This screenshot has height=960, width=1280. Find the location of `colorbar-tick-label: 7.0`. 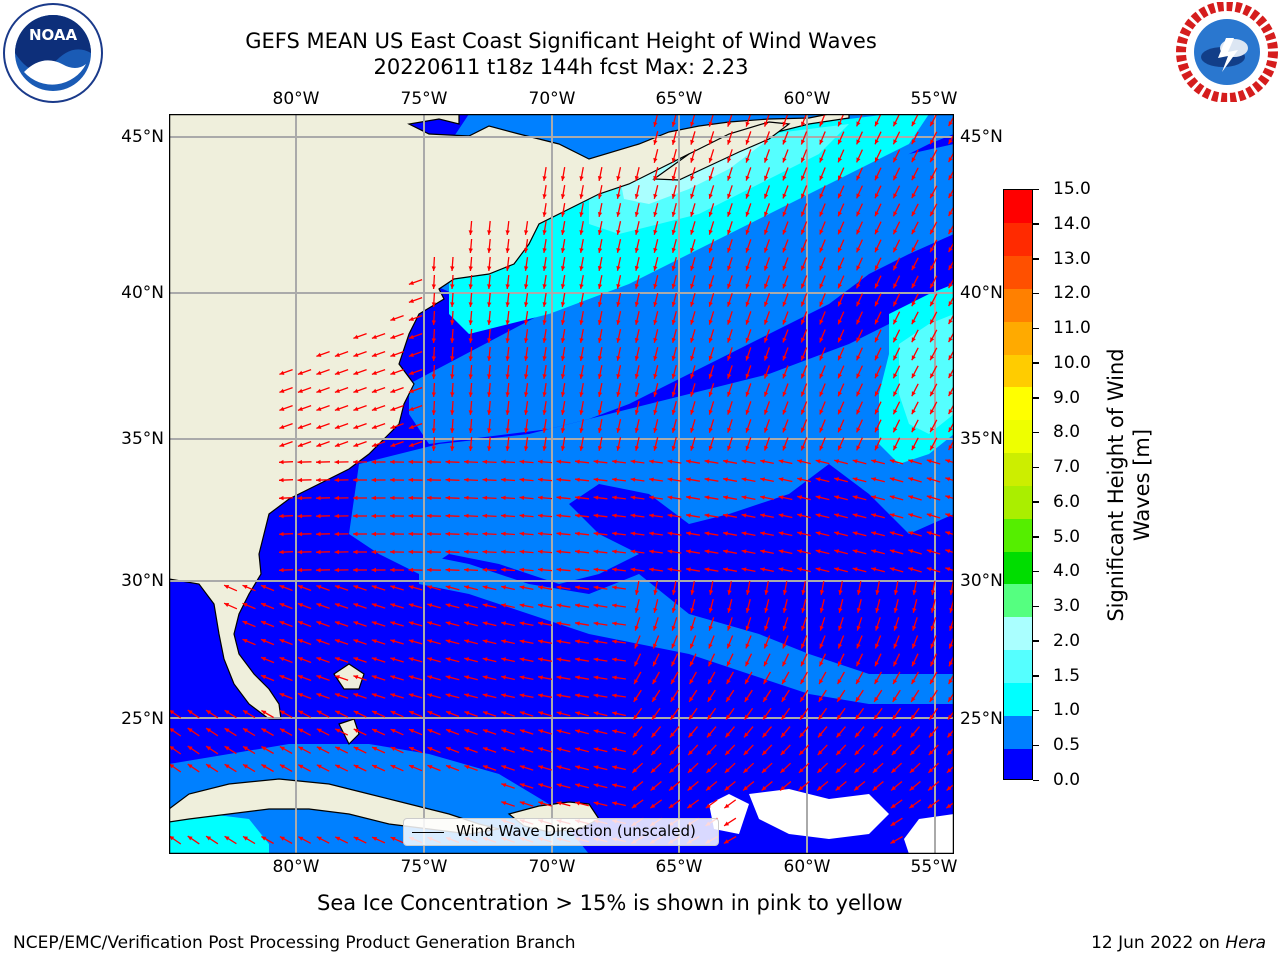

colorbar-tick-label: 7.0 is located at coordinates (1067, 467).